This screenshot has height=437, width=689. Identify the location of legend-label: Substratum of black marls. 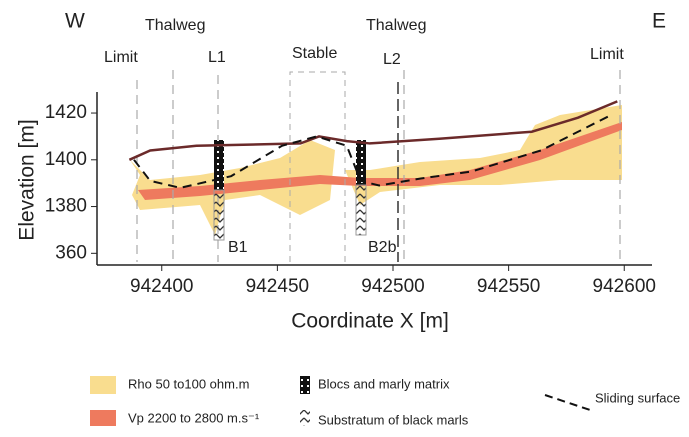
(393, 419).